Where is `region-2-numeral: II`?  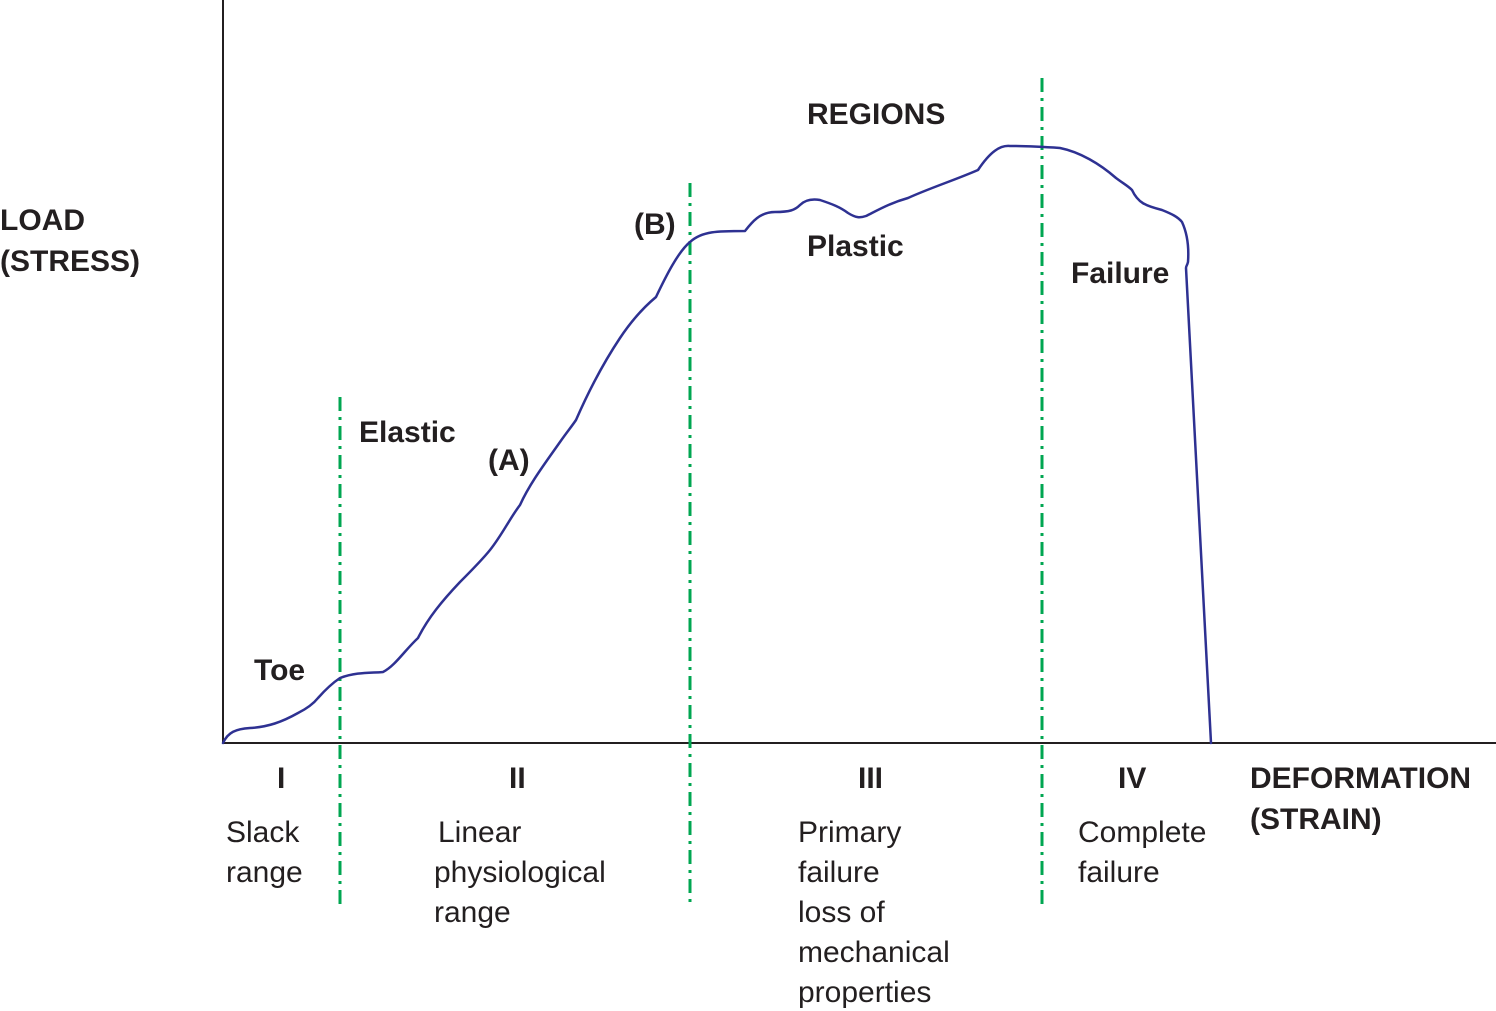
region-2-numeral: II is located at coordinates (517, 778).